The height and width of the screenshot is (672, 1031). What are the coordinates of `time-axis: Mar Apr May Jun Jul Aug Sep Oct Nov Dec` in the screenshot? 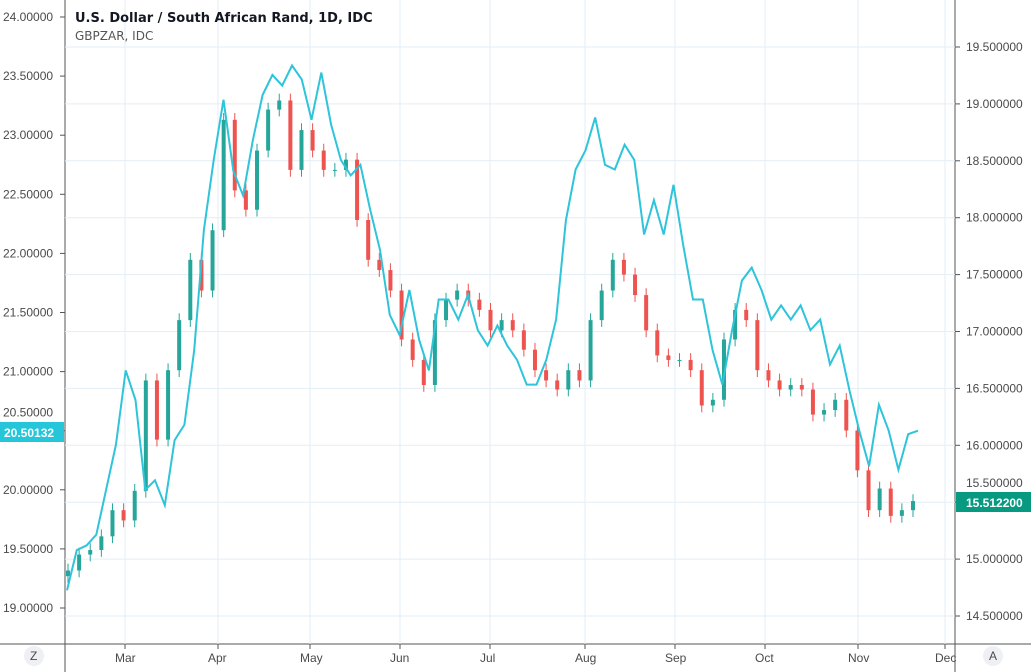 It's located at (535, 654).